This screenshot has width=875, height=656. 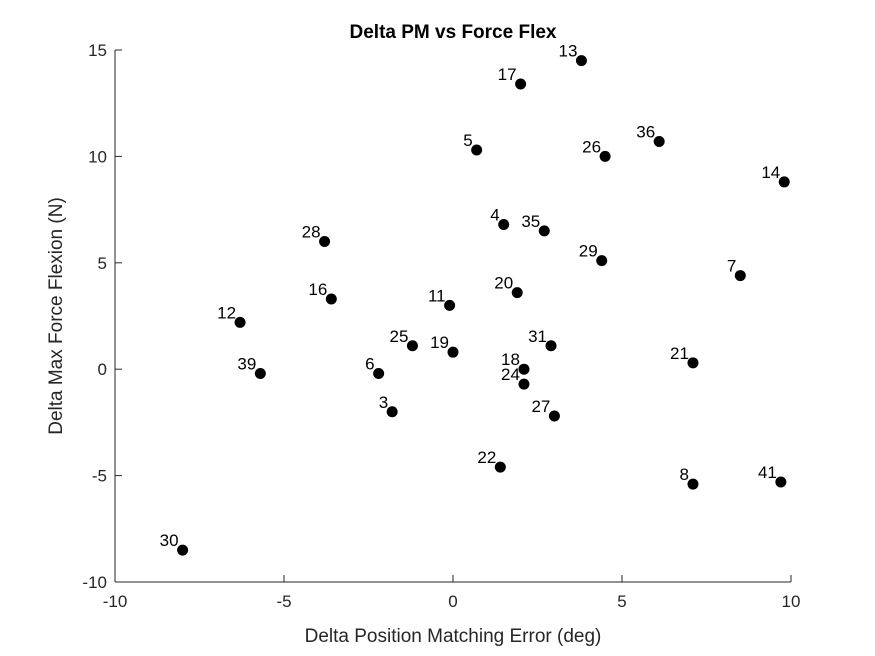 What do you see at coordinates (510, 374) in the screenshot?
I see `point-label: 24` at bounding box center [510, 374].